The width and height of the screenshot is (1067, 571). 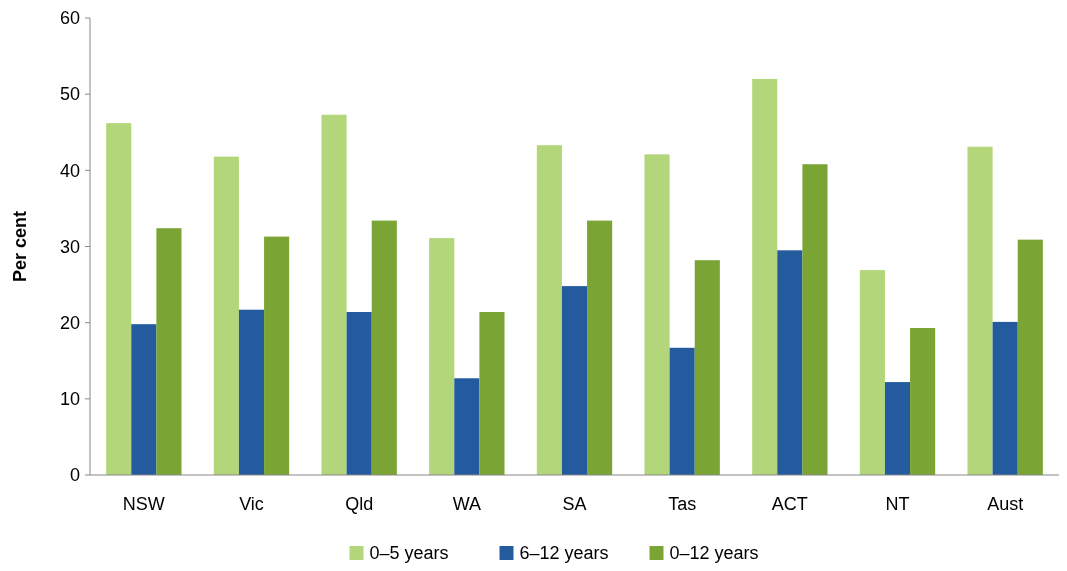 What do you see at coordinates (69, 246) in the screenshot?
I see `y-tick-label: 30` at bounding box center [69, 246].